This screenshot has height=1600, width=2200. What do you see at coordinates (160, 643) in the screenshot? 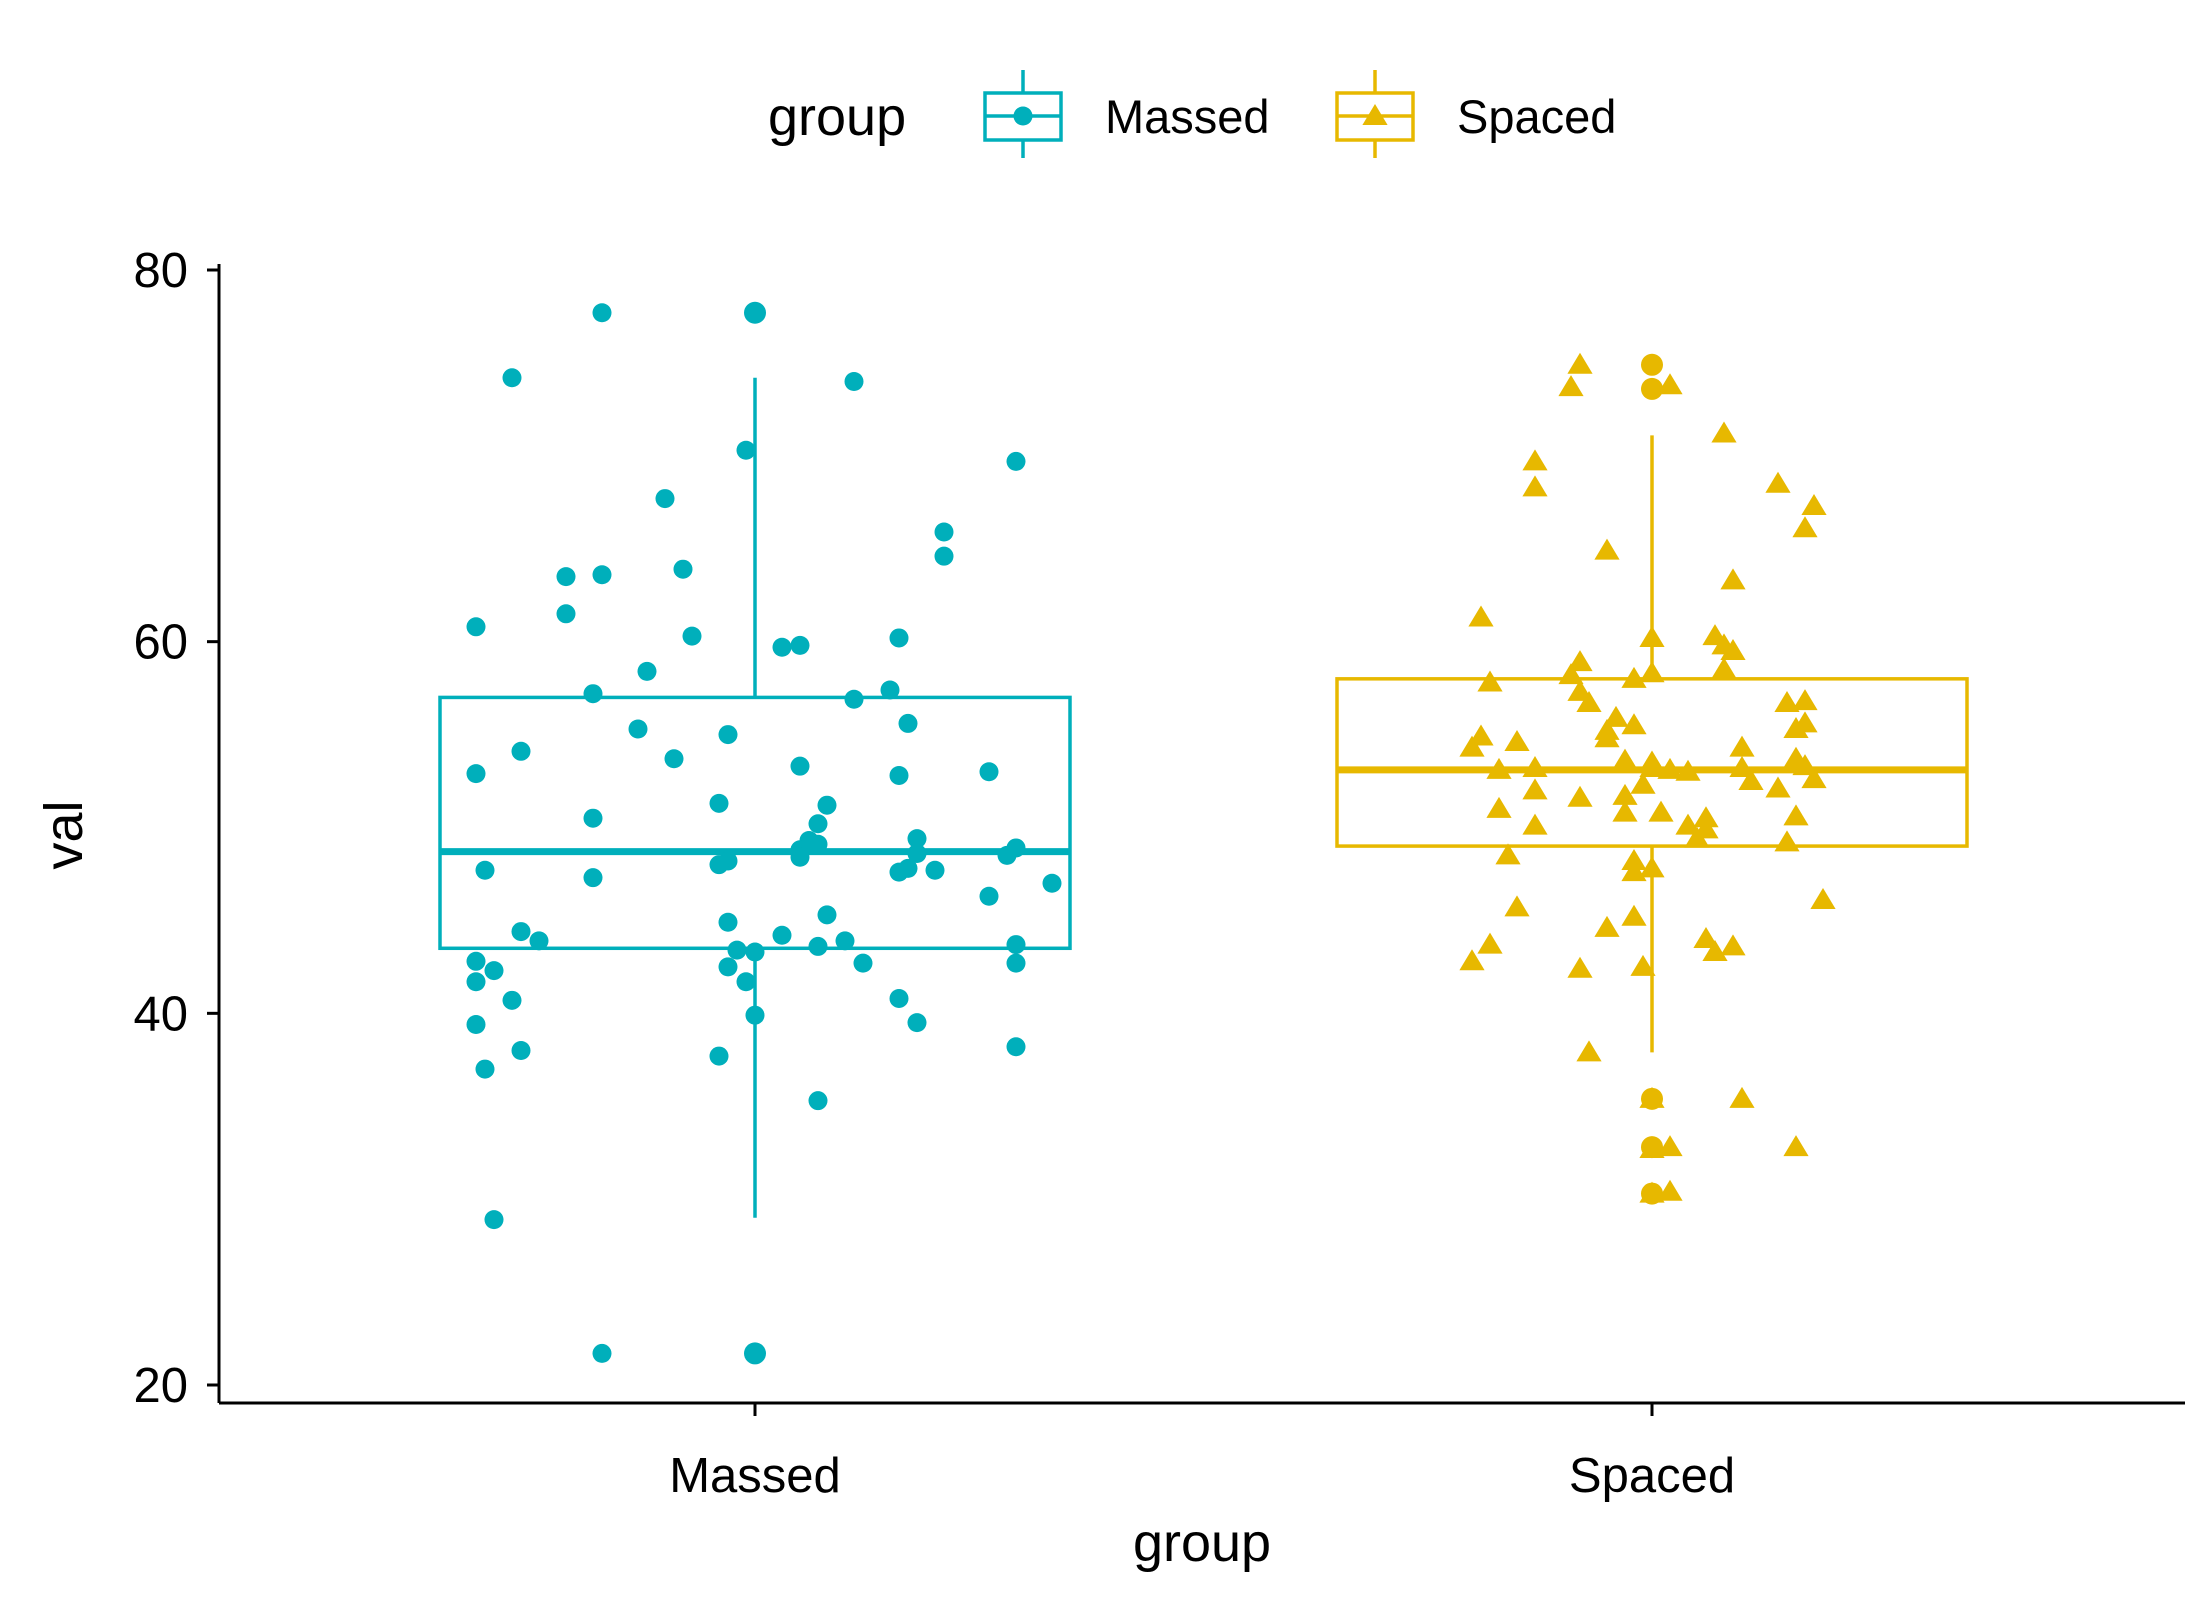
I see `y-tick-label: 60` at bounding box center [160, 643].